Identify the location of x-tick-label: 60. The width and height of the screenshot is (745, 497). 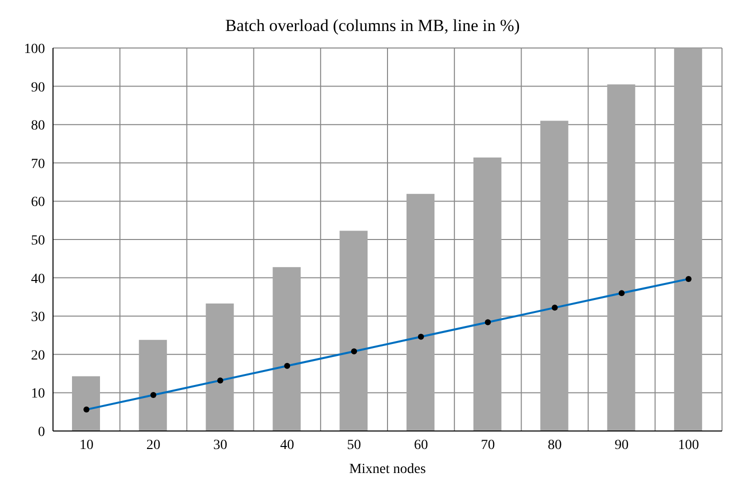
(421, 445).